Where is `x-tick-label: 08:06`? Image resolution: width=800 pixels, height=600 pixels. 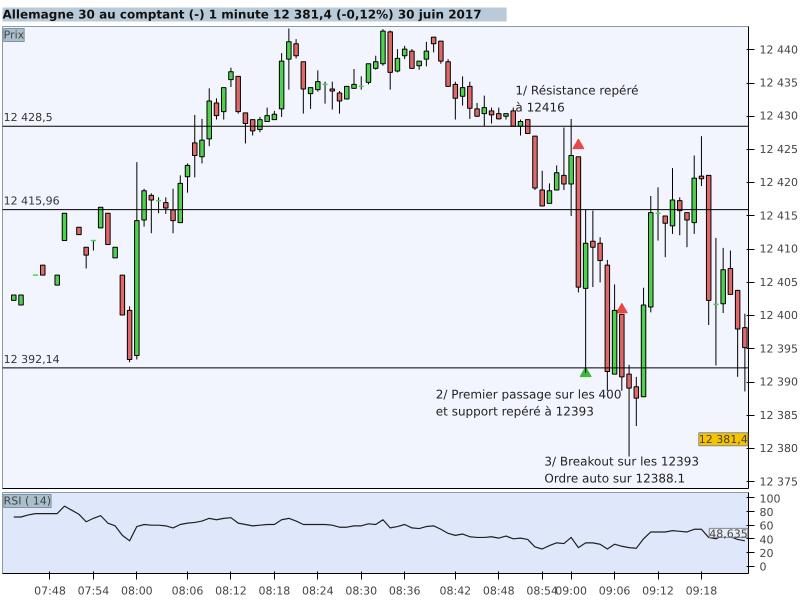
x-tick-label: 08:06 is located at coordinates (188, 591).